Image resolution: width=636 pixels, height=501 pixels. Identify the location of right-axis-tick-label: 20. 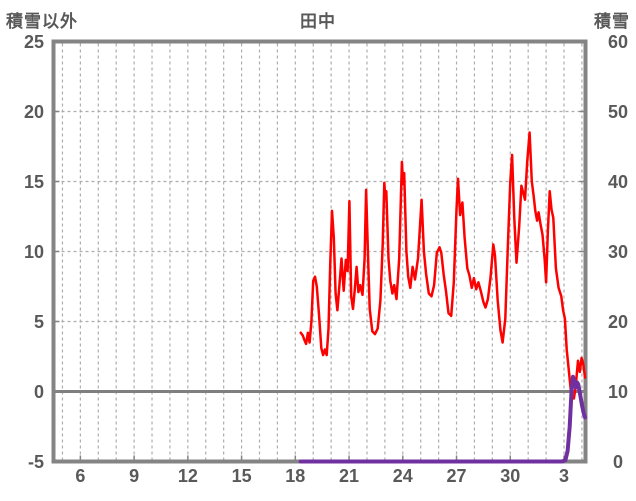
(618, 321).